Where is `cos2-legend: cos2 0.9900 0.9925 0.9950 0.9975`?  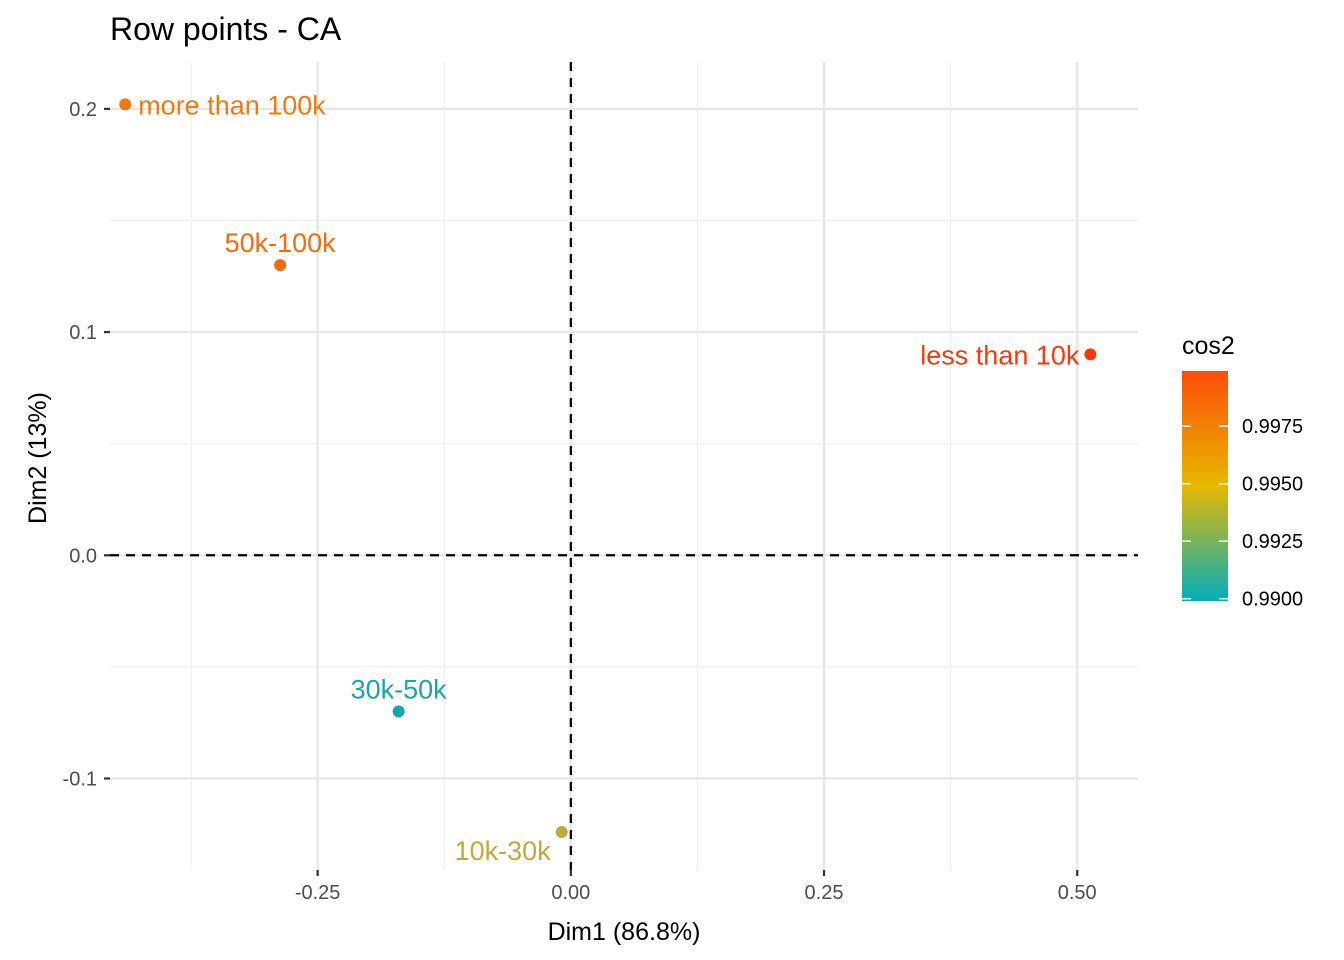 cos2-legend: cos2 0.9900 0.9925 0.9950 0.9975 is located at coordinates (1242, 471).